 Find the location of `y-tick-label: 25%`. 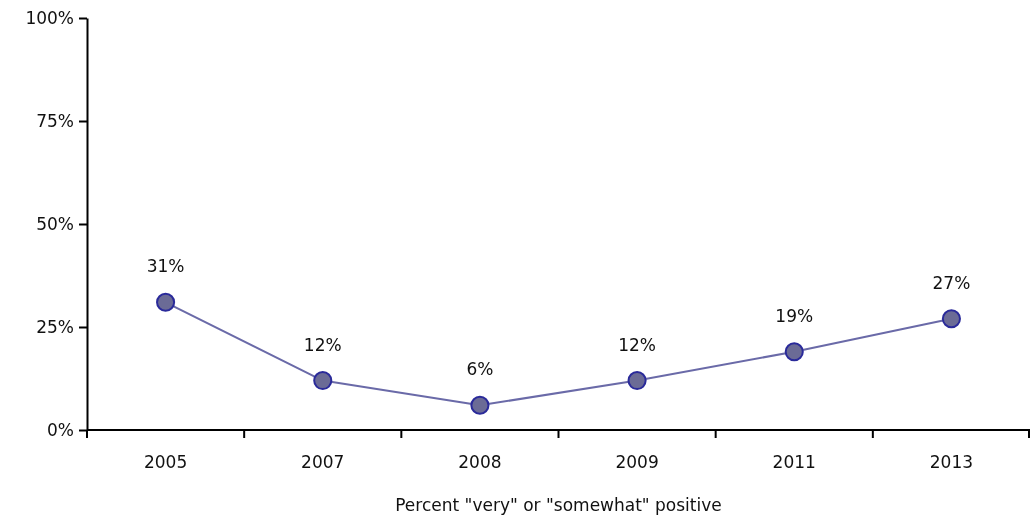

y-tick-label: 25% is located at coordinates (55, 326).